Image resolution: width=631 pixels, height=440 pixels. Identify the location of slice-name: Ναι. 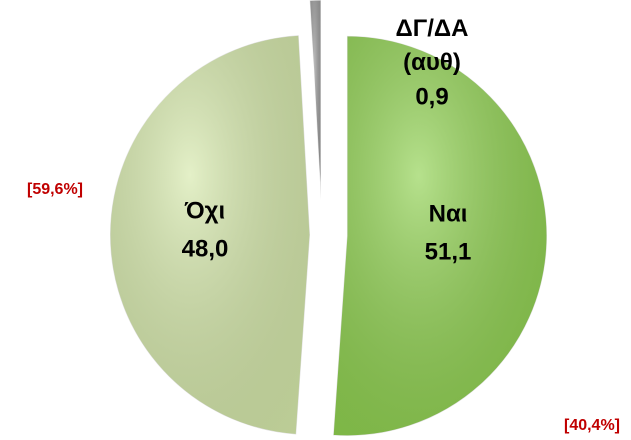
(448, 213).